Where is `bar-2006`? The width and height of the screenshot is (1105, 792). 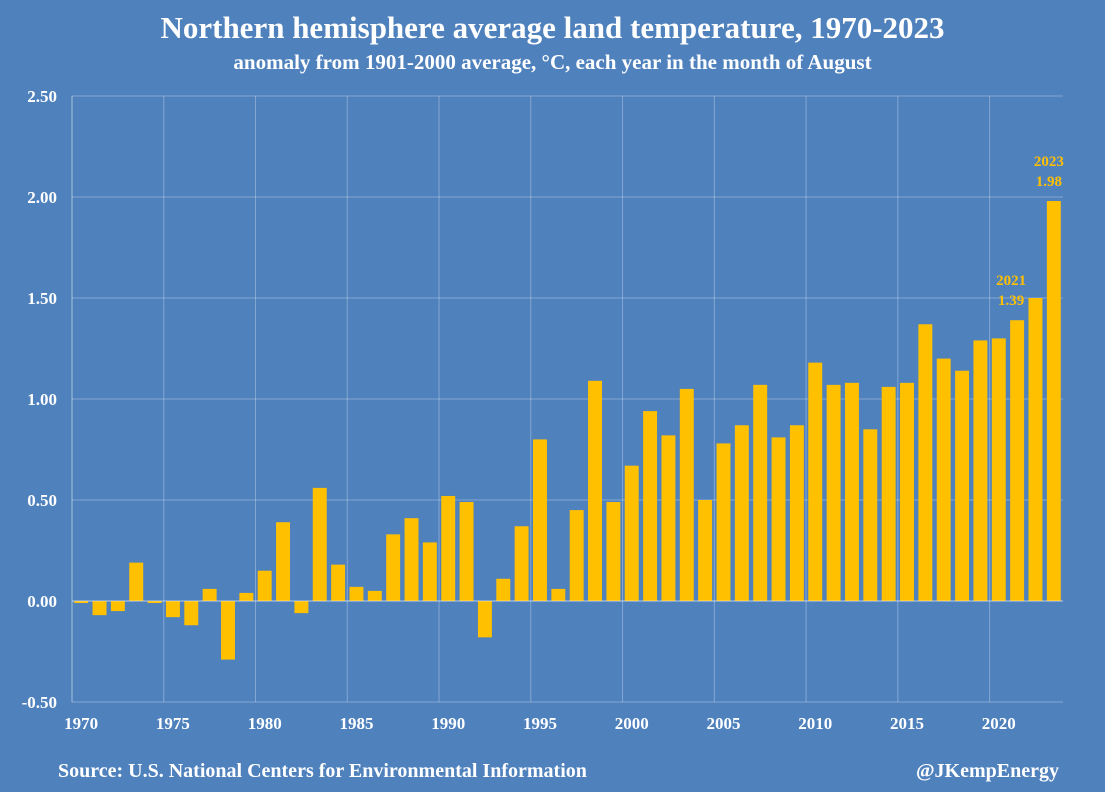 bar-2006 is located at coordinates (741, 513).